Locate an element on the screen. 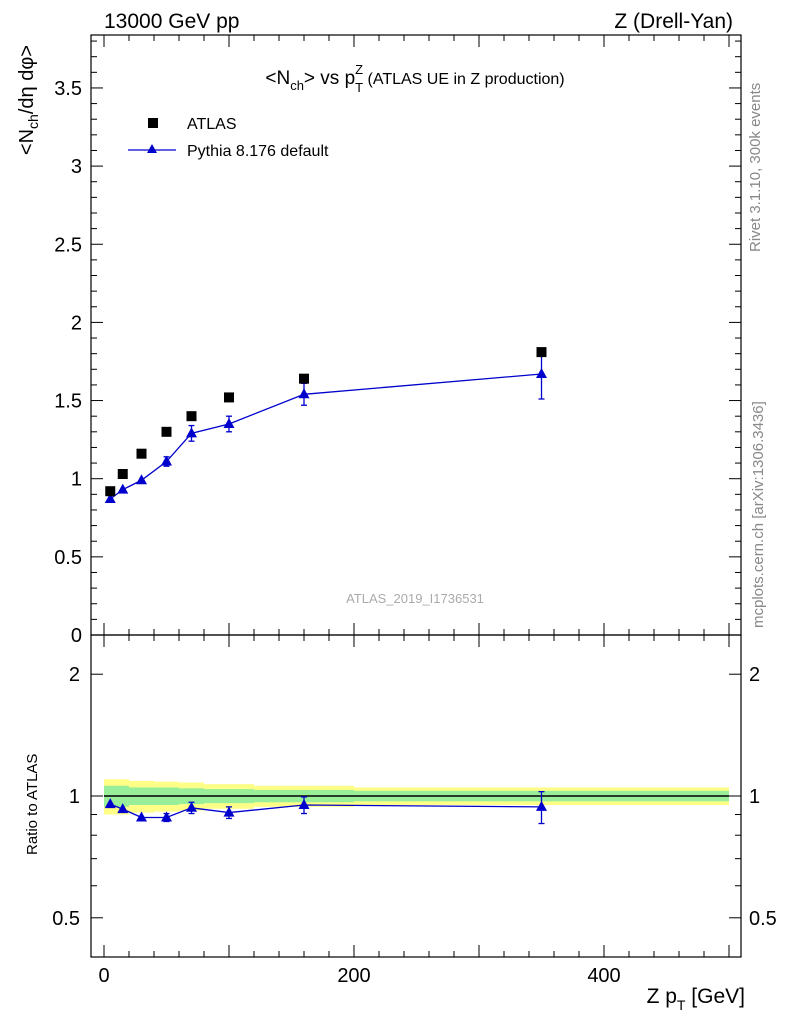 This screenshot has height=1024, width=786. pythia-series-ratio is located at coordinates (325, 808).